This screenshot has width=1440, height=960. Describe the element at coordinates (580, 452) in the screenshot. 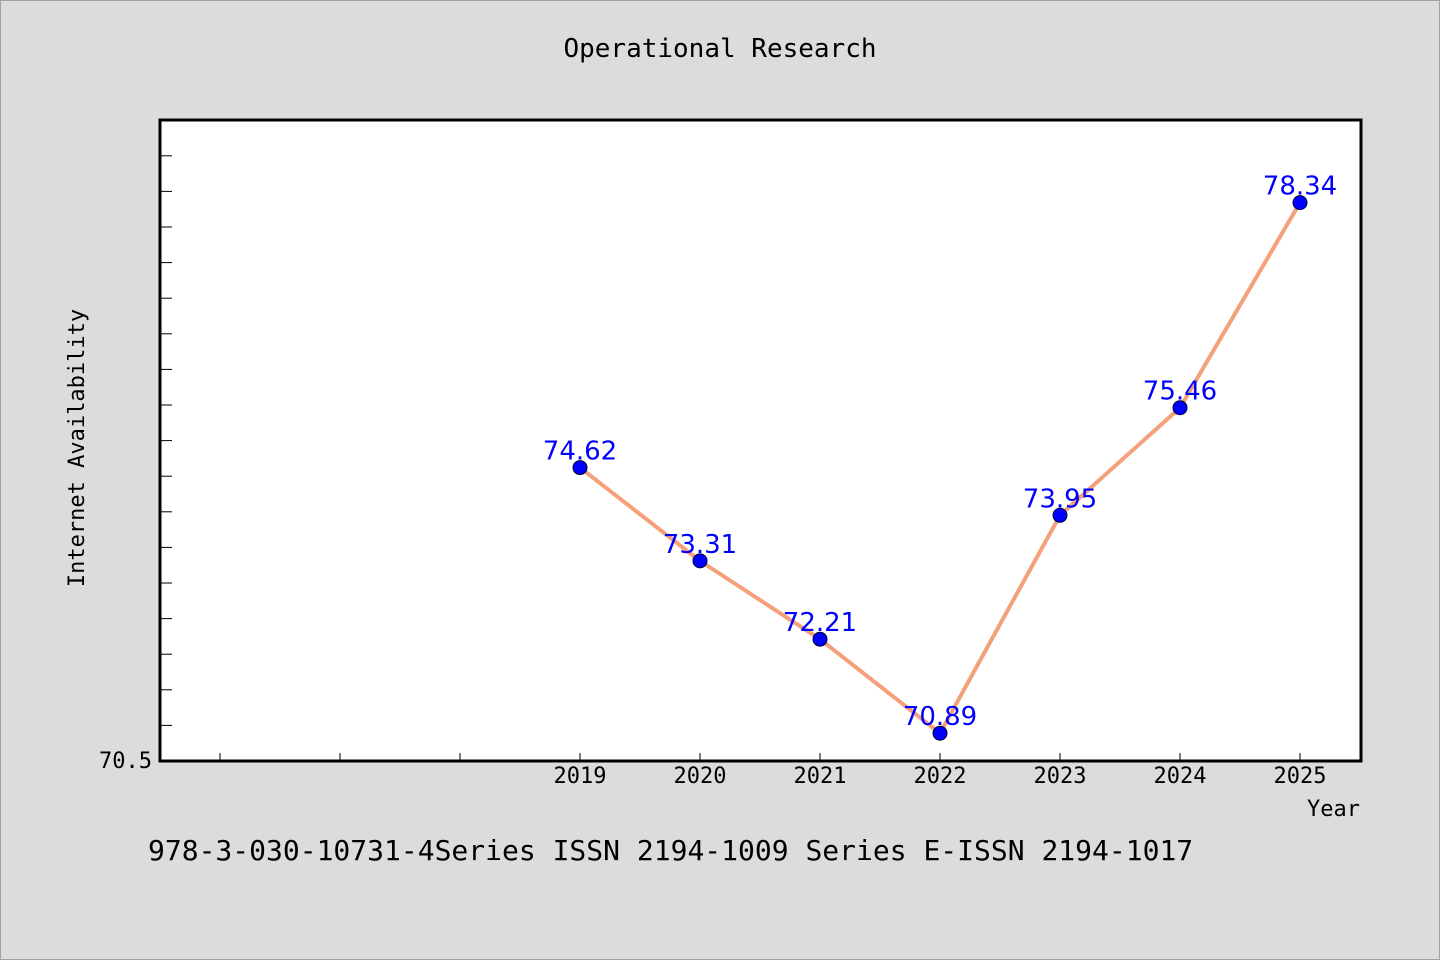

I see `data-label: 74.62` at that location.